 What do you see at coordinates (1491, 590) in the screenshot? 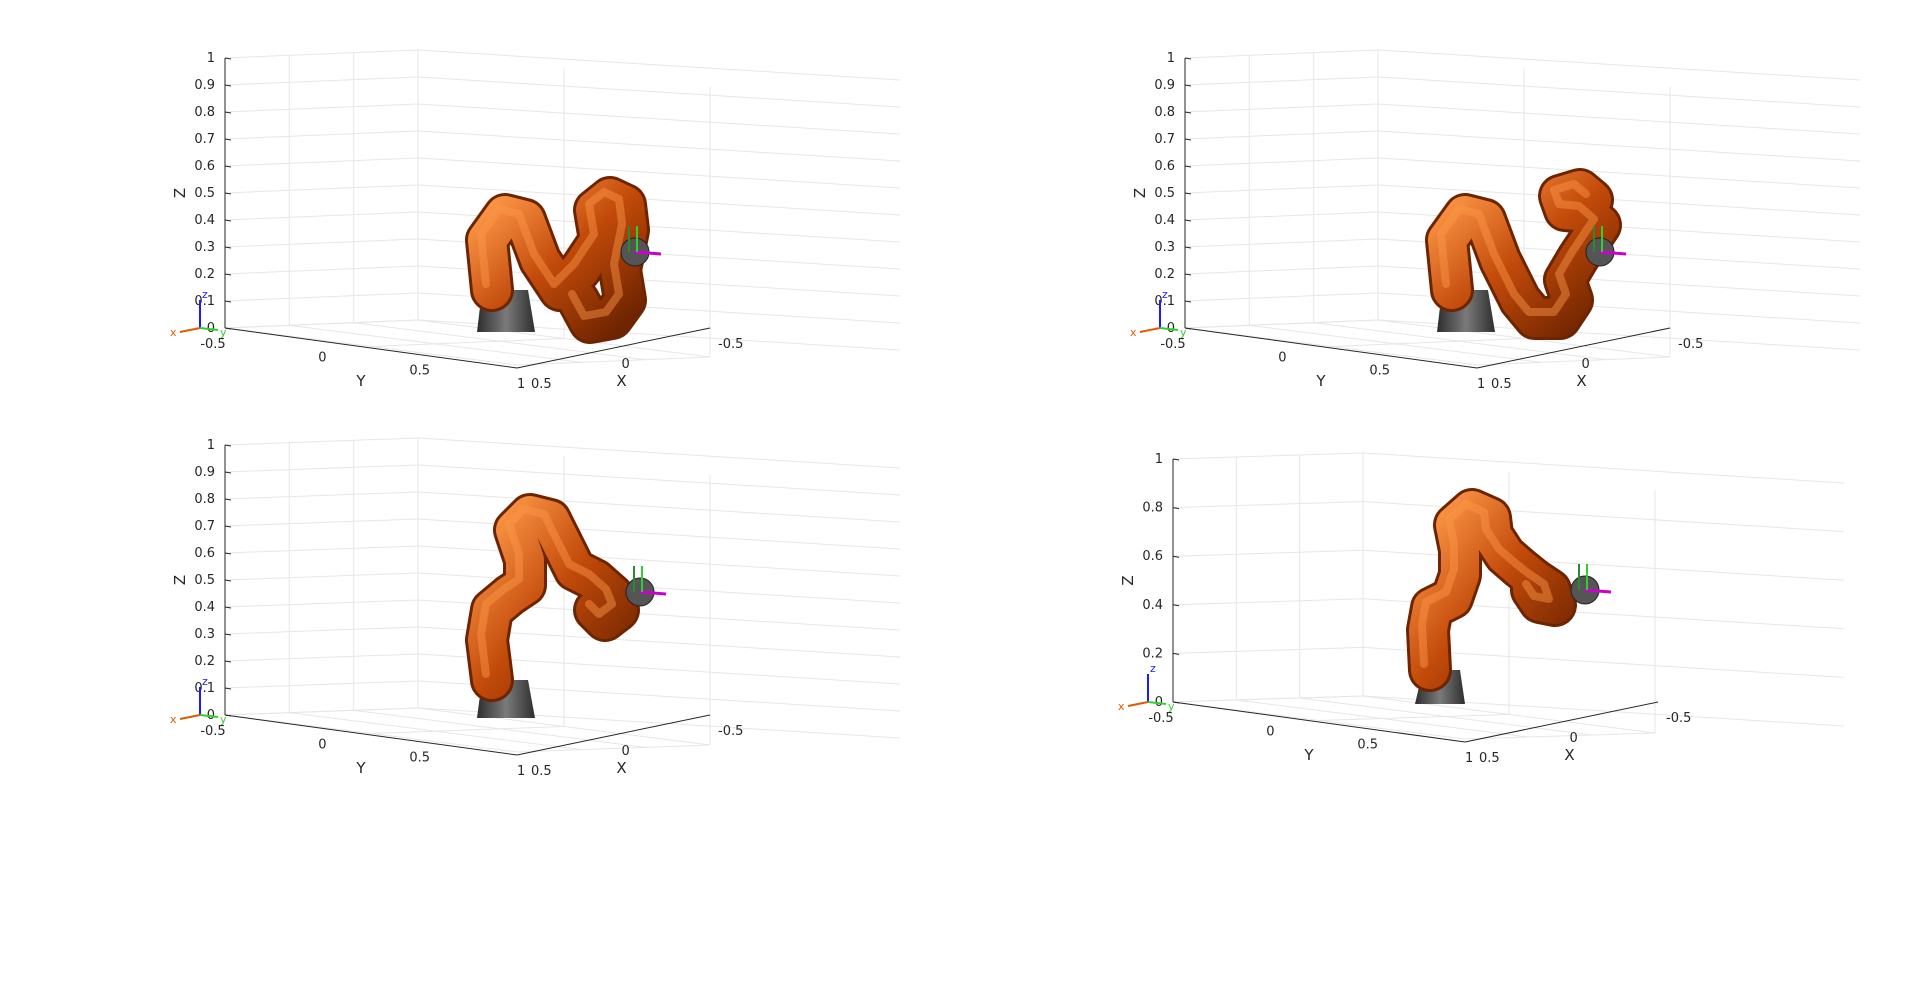
I see `robot-links` at bounding box center [1491, 590].